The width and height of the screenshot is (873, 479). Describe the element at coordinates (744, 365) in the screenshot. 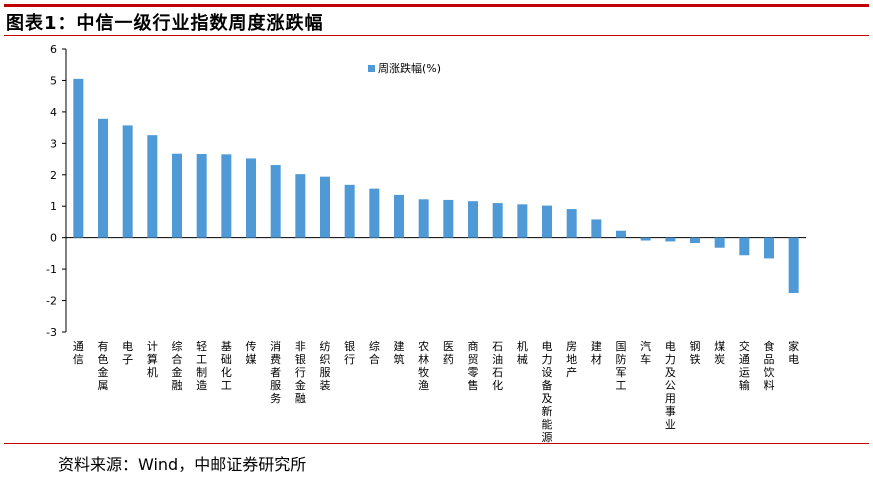

I see `x-category-label: 交通运输` at that location.